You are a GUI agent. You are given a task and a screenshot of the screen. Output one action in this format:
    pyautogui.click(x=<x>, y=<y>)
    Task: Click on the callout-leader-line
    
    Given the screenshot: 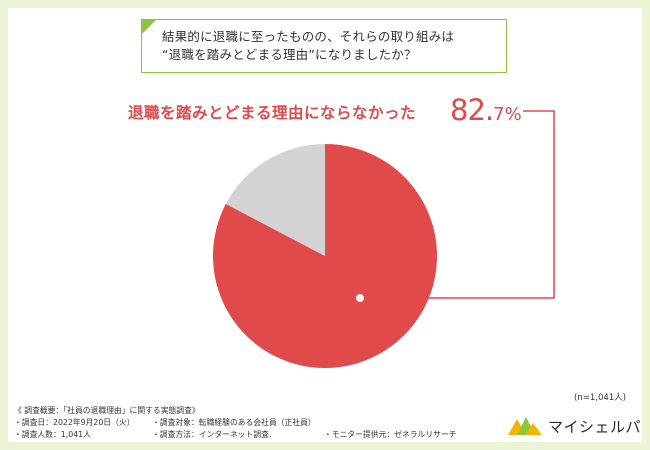 What is the action you would take?
    pyautogui.click(x=457, y=204)
    